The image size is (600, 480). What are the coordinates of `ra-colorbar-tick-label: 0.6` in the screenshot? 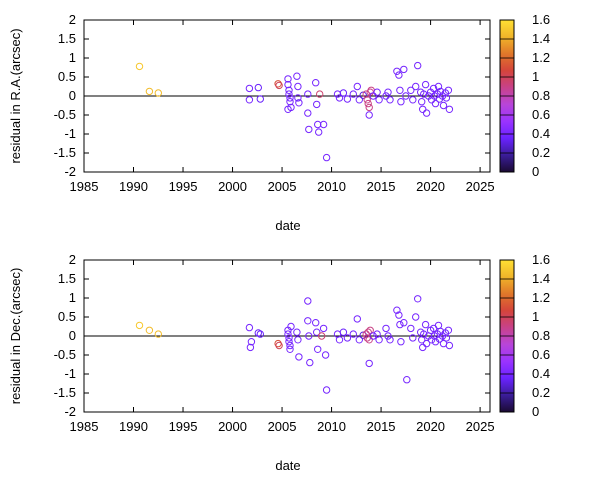 It's located at (541, 114).